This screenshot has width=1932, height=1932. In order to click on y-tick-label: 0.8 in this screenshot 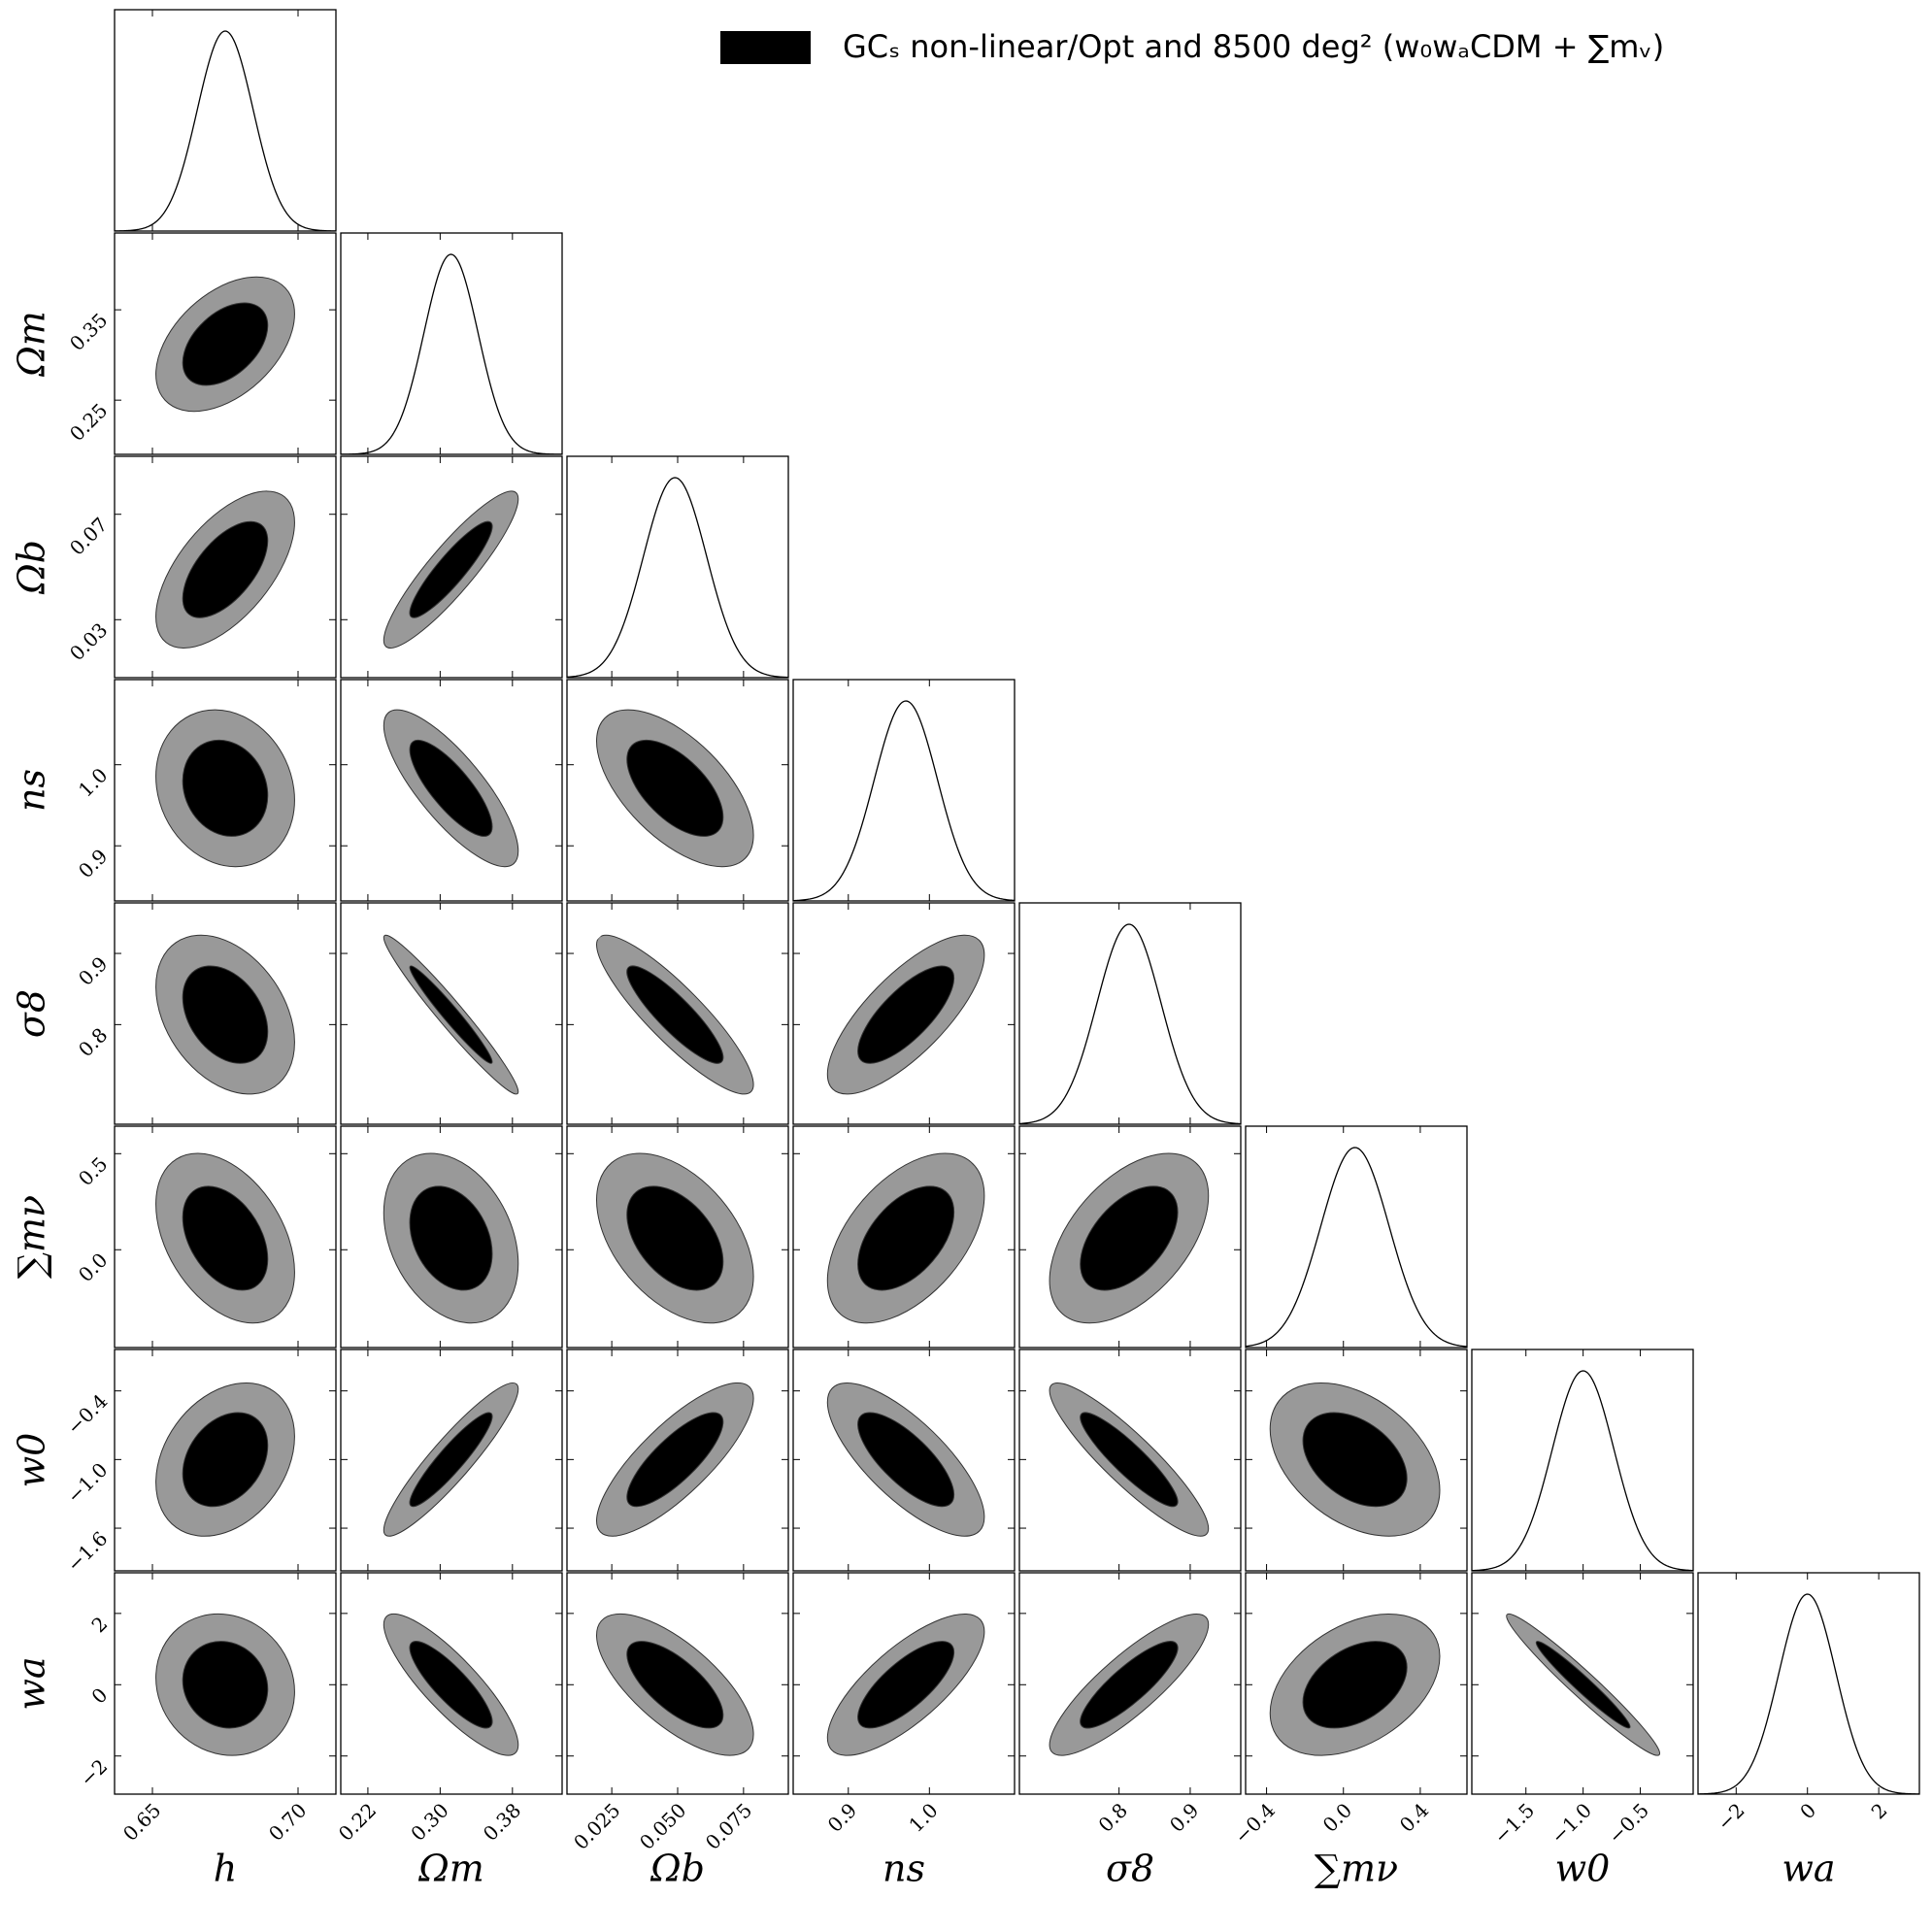, I will do `click(93, 1042)`.